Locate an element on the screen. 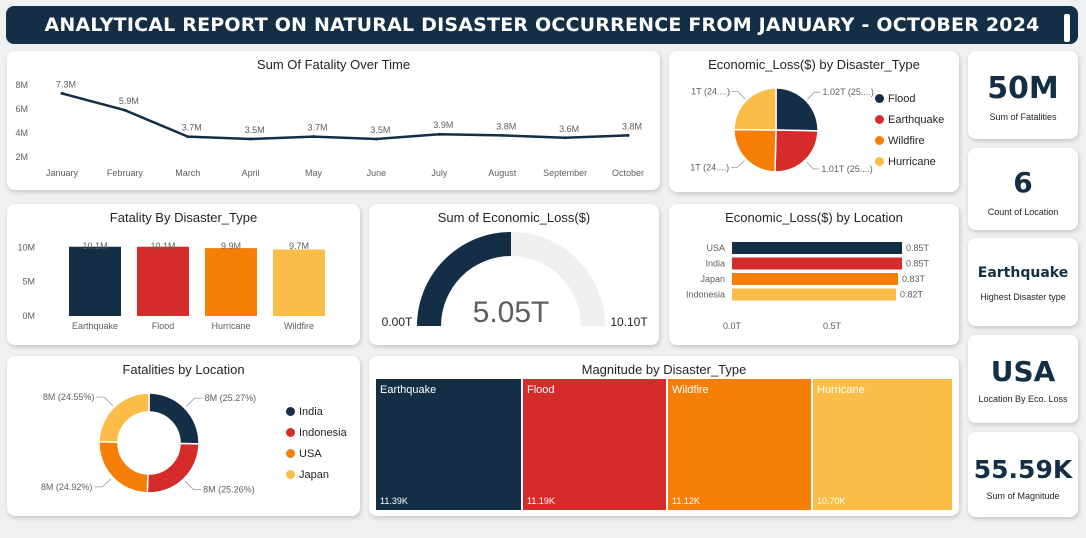 The width and height of the screenshot is (1086, 538). gauge-fill is located at coordinates (464, 279).